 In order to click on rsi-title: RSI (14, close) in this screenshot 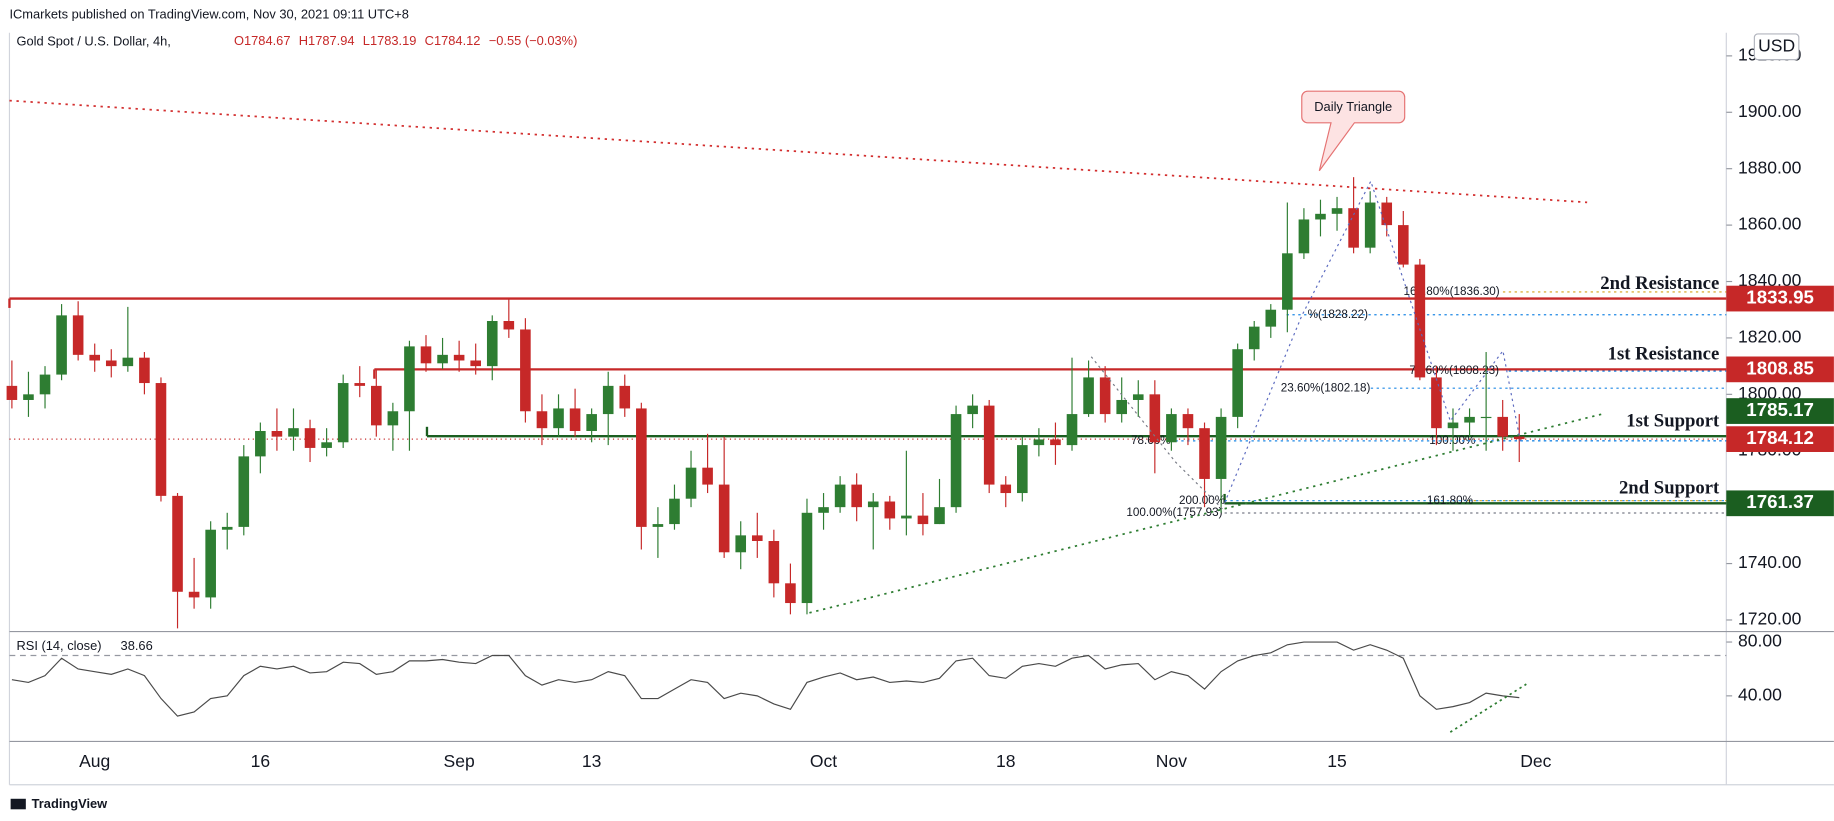, I will do `click(58, 645)`.